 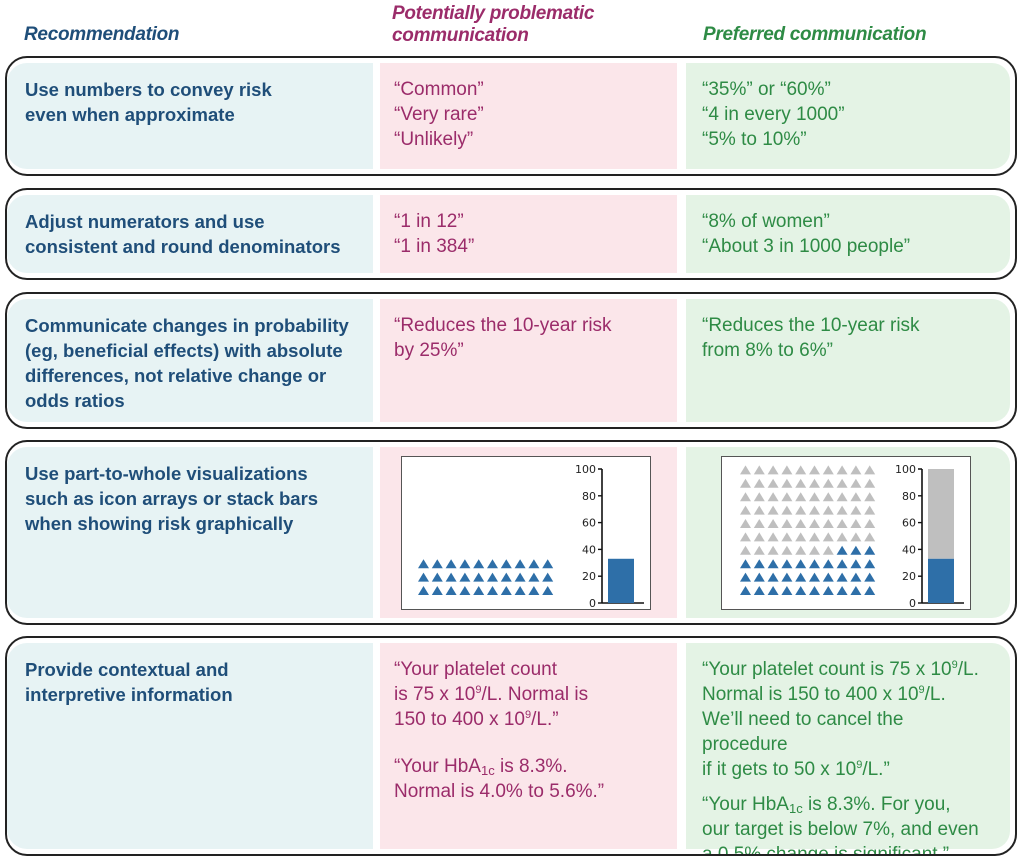 What do you see at coordinates (434, 139) in the screenshot?
I see `problematic-example: “Unlikely”` at bounding box center [434, 139].